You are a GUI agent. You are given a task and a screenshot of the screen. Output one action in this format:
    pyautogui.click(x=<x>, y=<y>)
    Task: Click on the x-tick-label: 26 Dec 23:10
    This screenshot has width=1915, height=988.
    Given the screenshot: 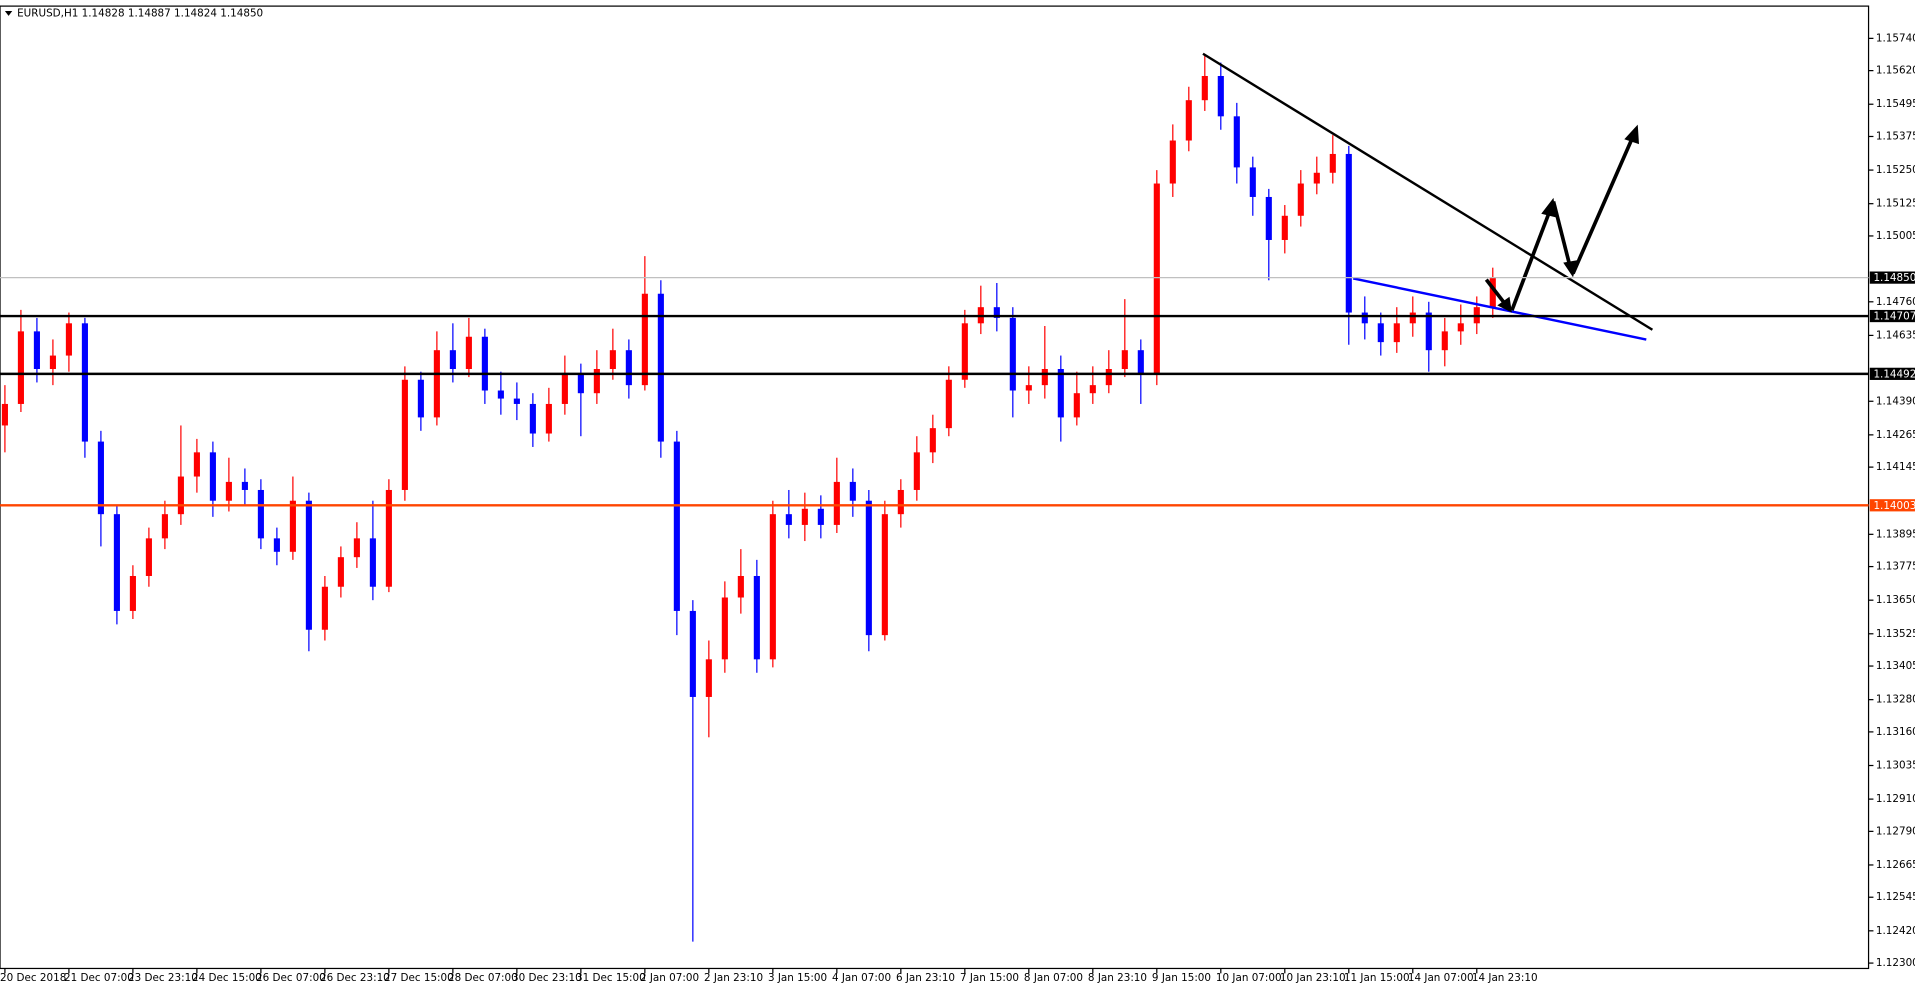 What is the action you would take?
    pyautogui.click(x=355, y=978)
    